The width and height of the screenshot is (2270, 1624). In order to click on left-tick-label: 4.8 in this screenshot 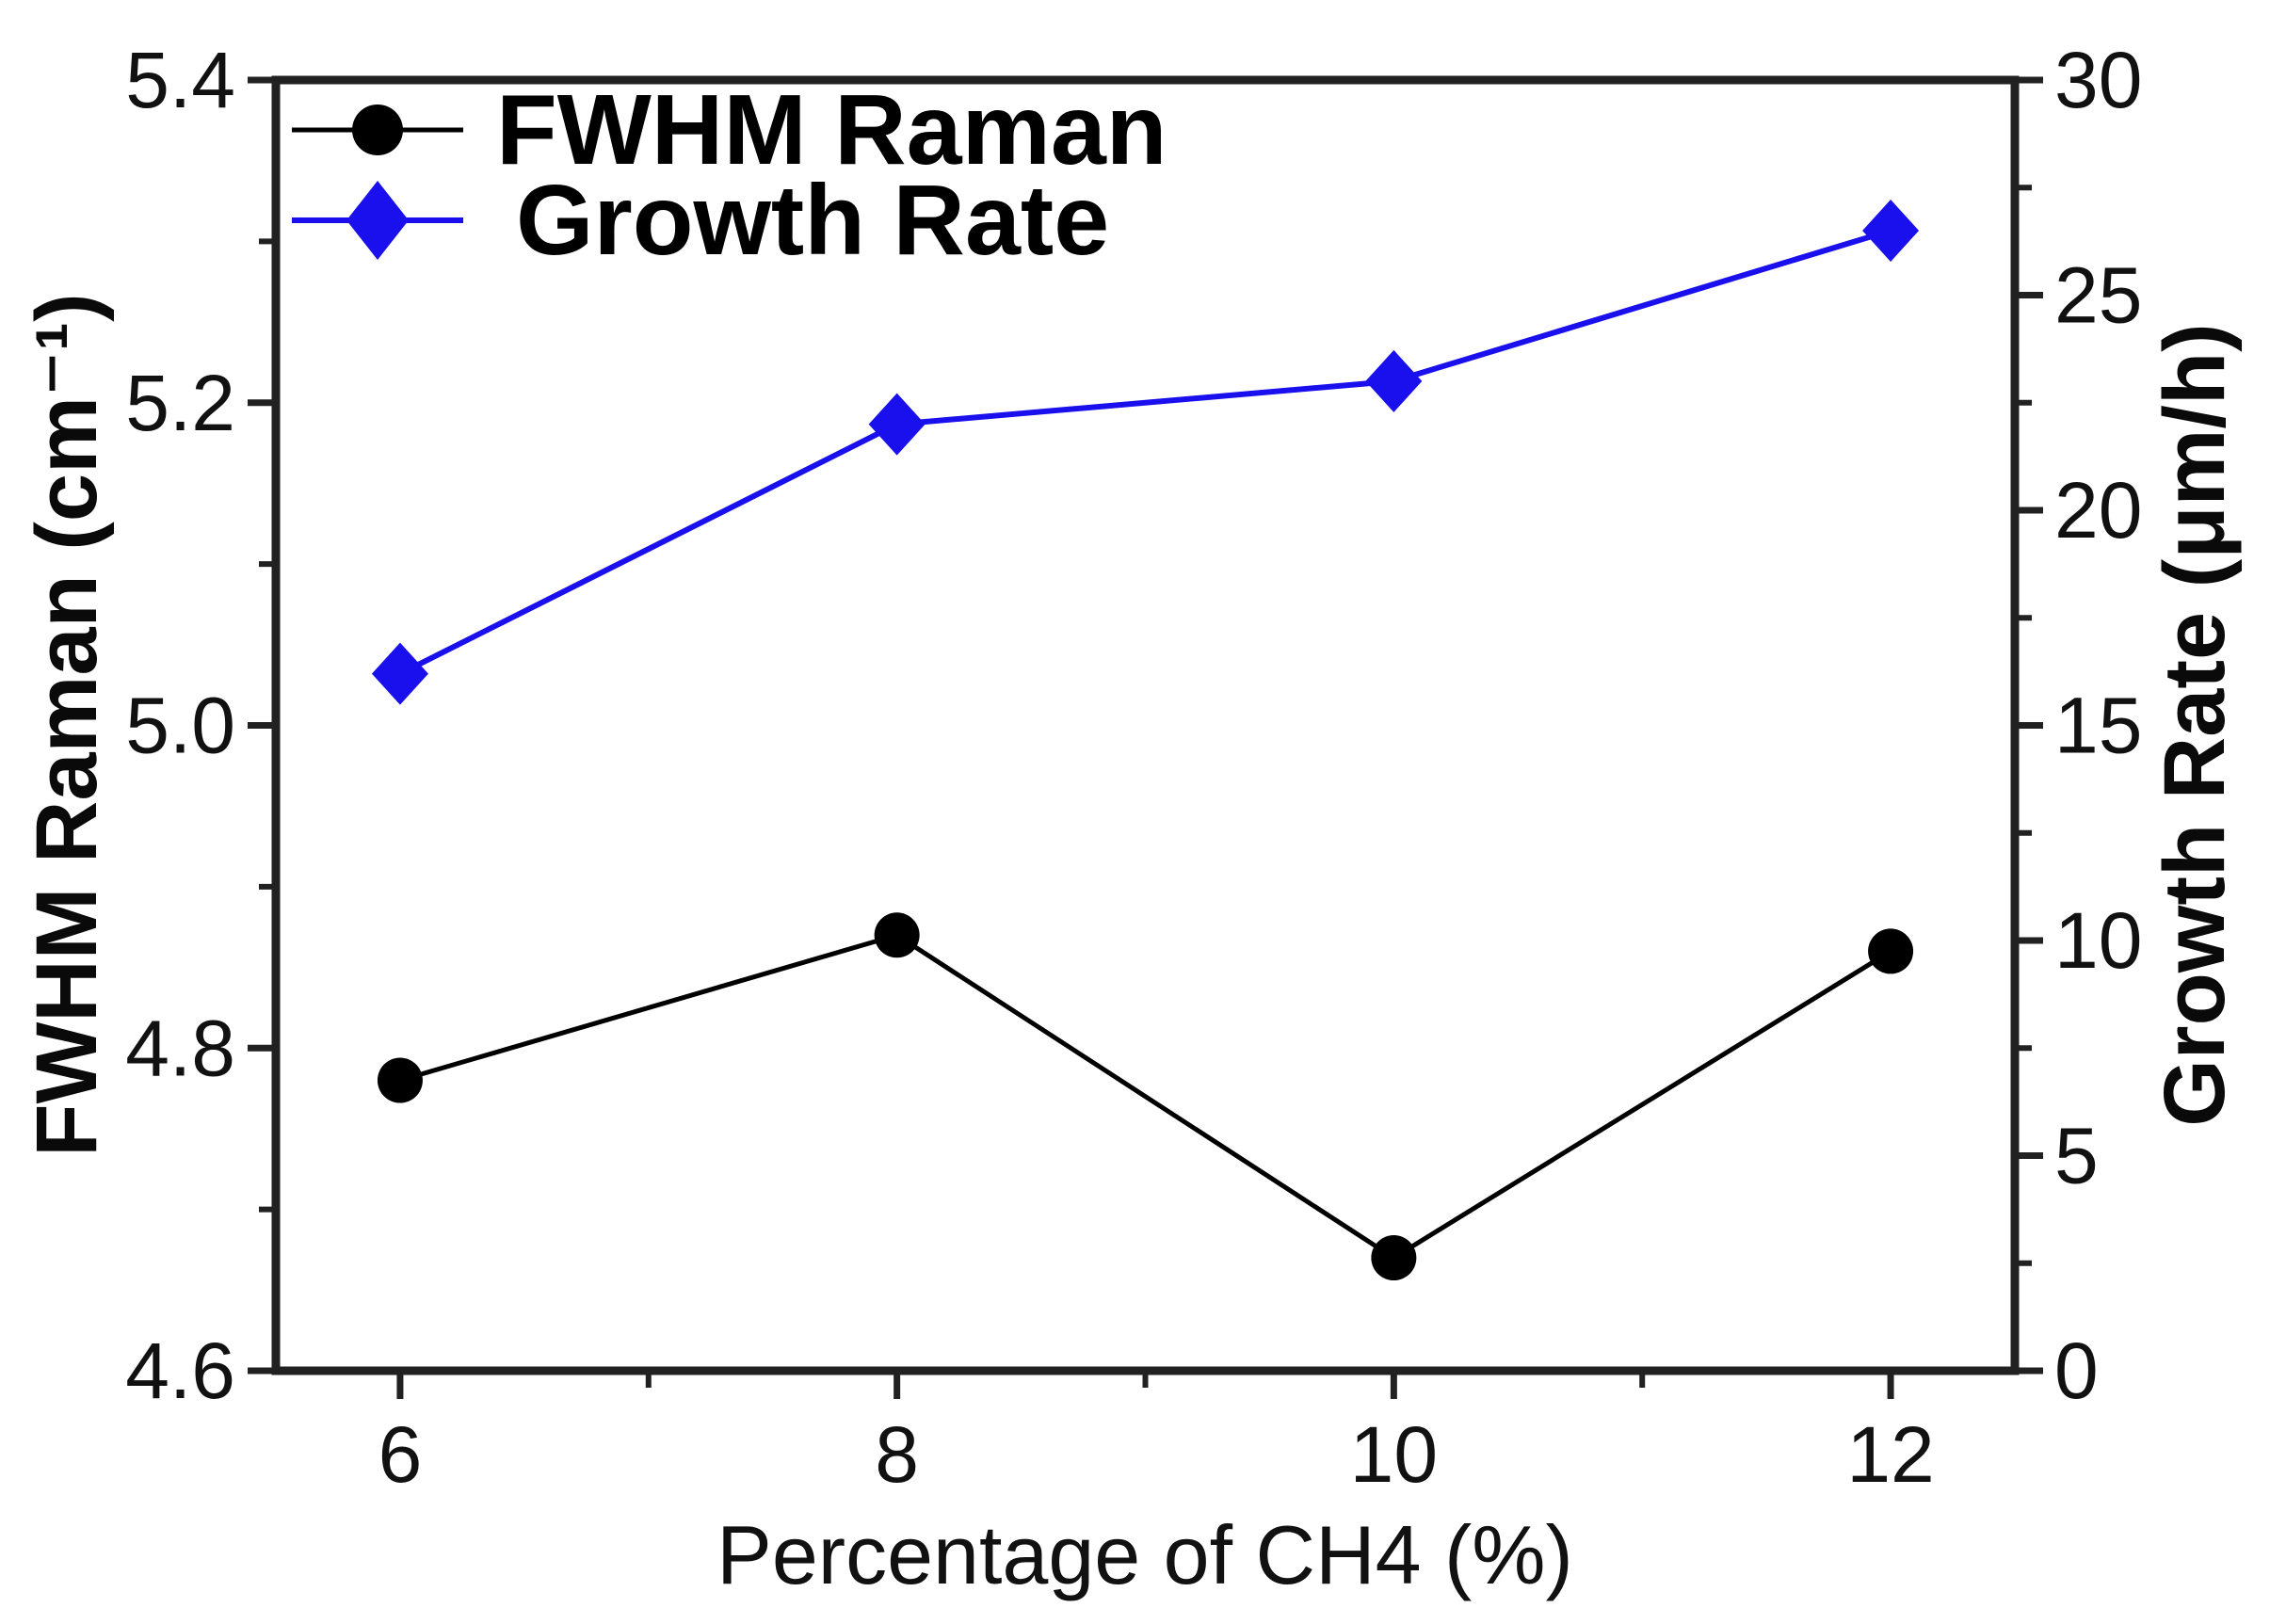, I will do `click(180, 1048)`.